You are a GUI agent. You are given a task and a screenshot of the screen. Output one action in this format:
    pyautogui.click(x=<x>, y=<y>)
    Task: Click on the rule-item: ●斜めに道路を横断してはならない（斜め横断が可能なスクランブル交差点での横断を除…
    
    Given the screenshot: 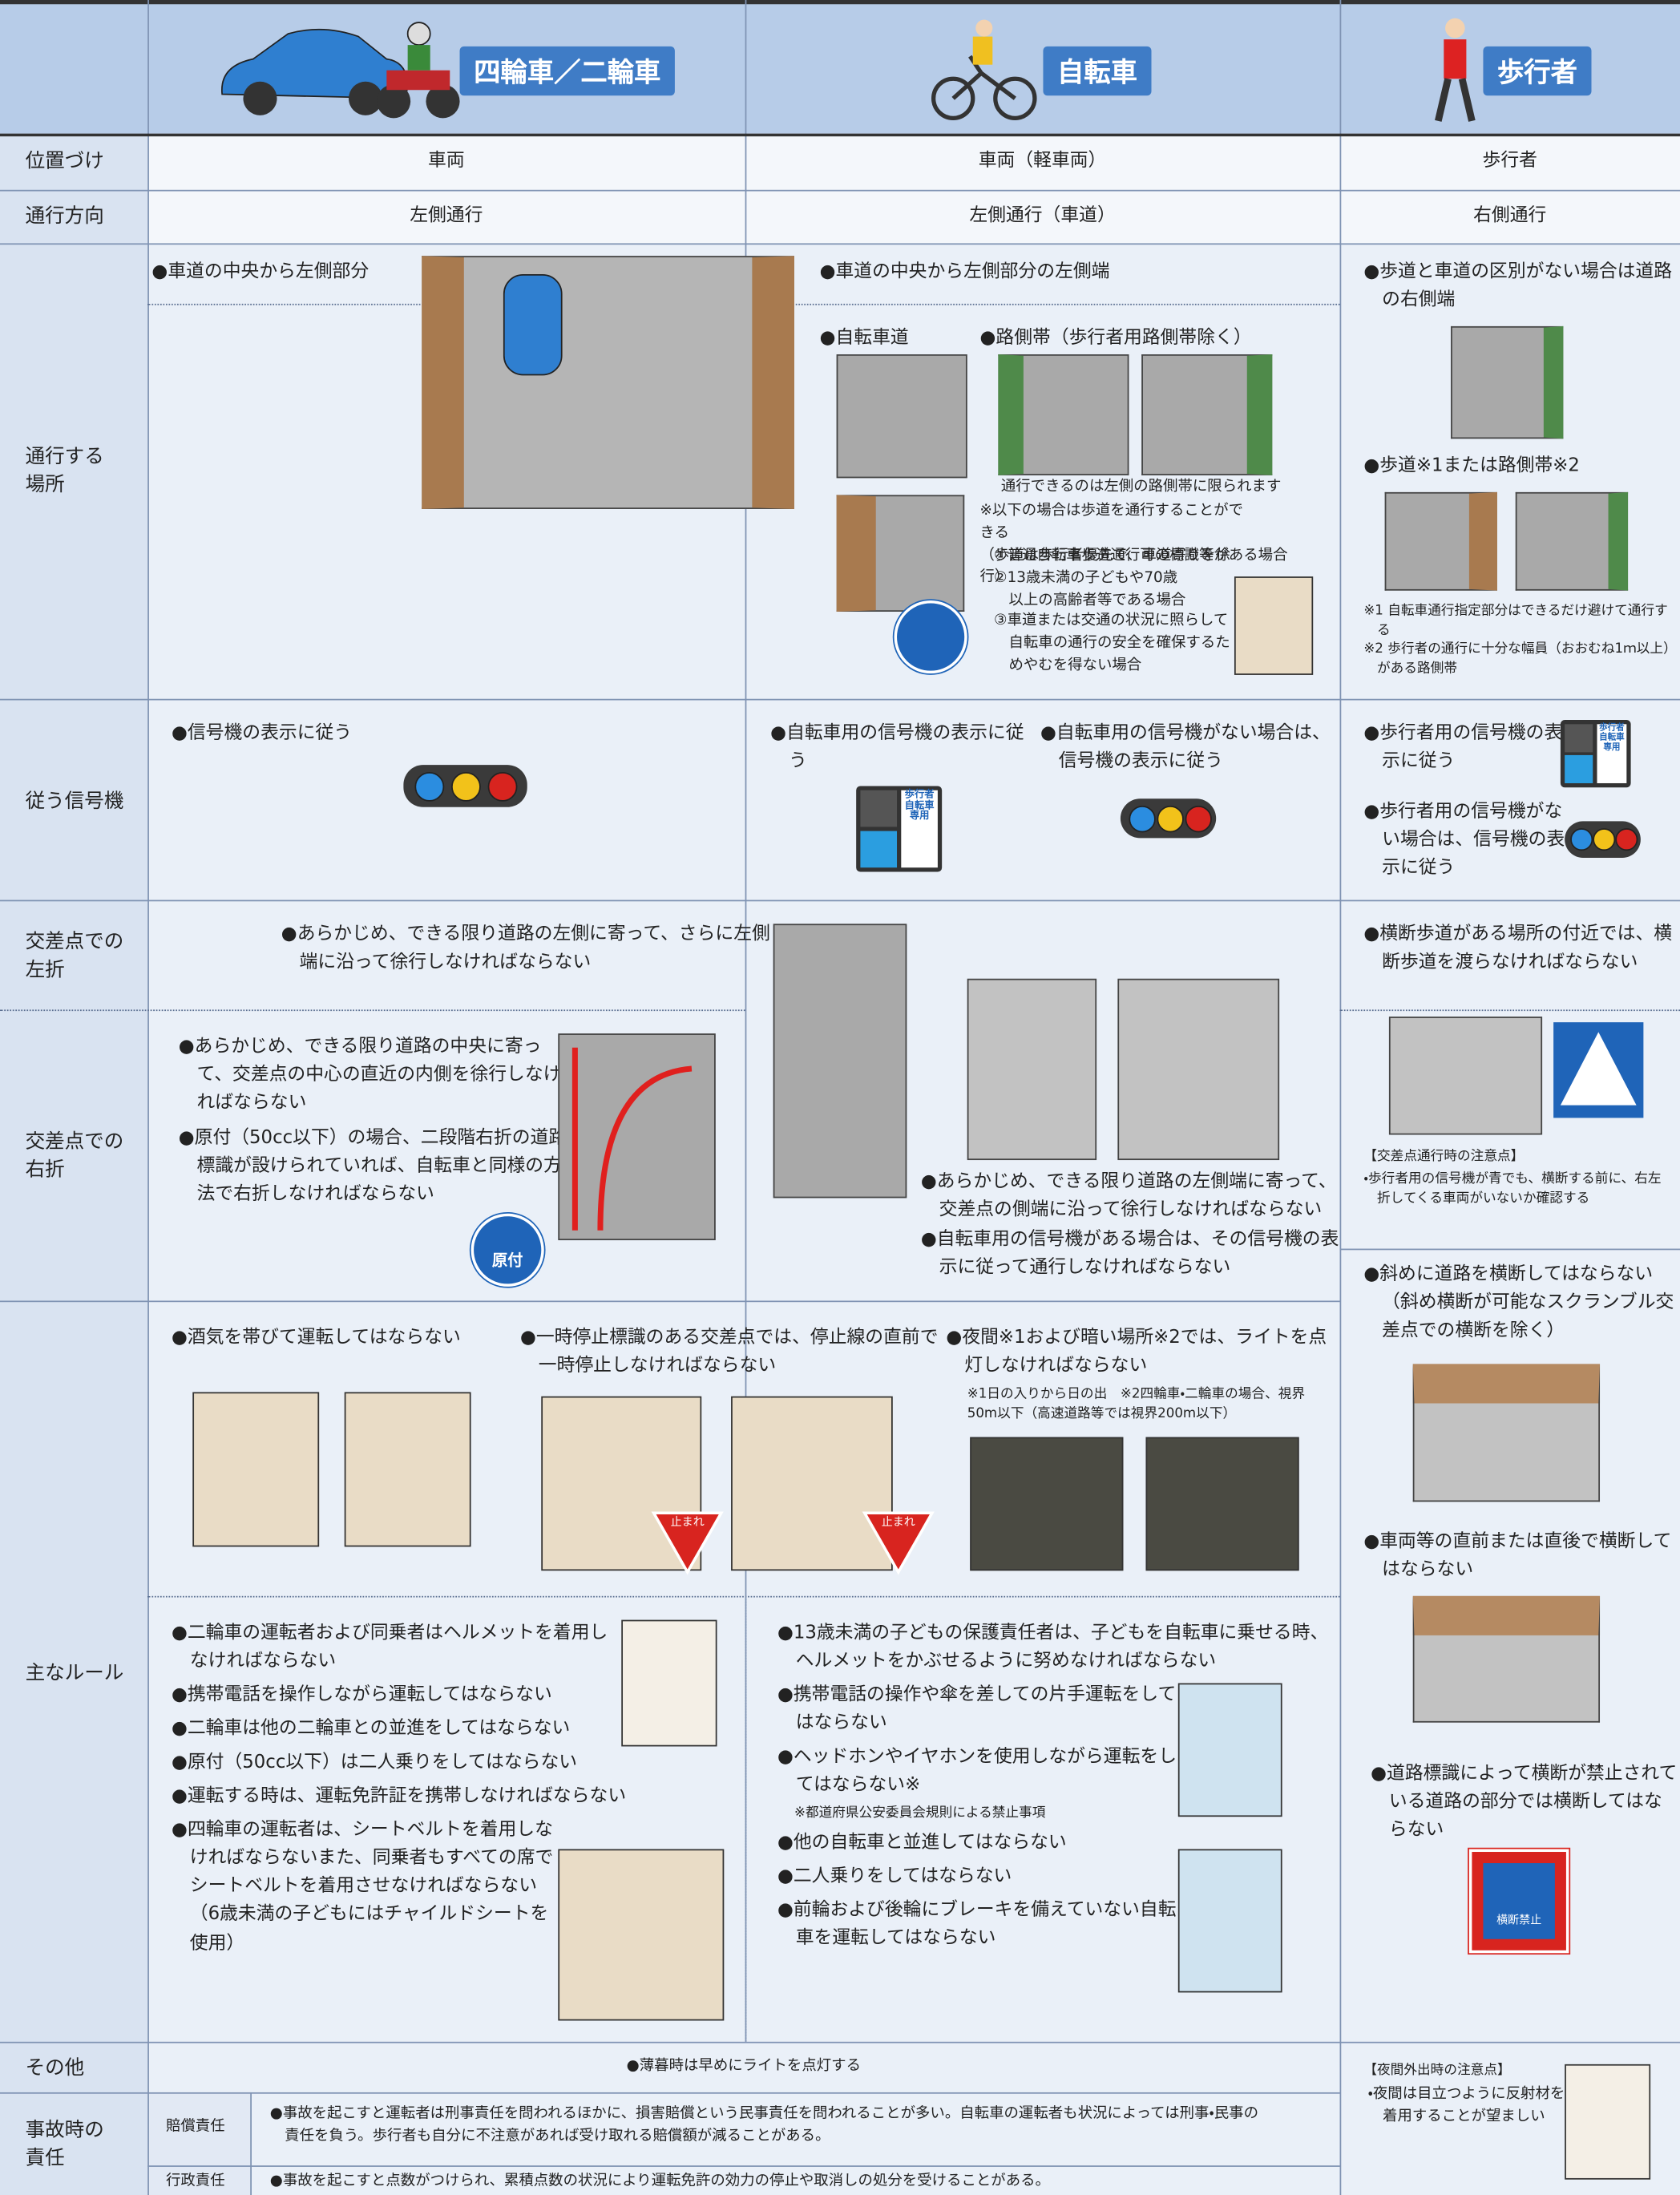 What is the action you would take?
    pyautogui.click(x=1518, y=1302)
    